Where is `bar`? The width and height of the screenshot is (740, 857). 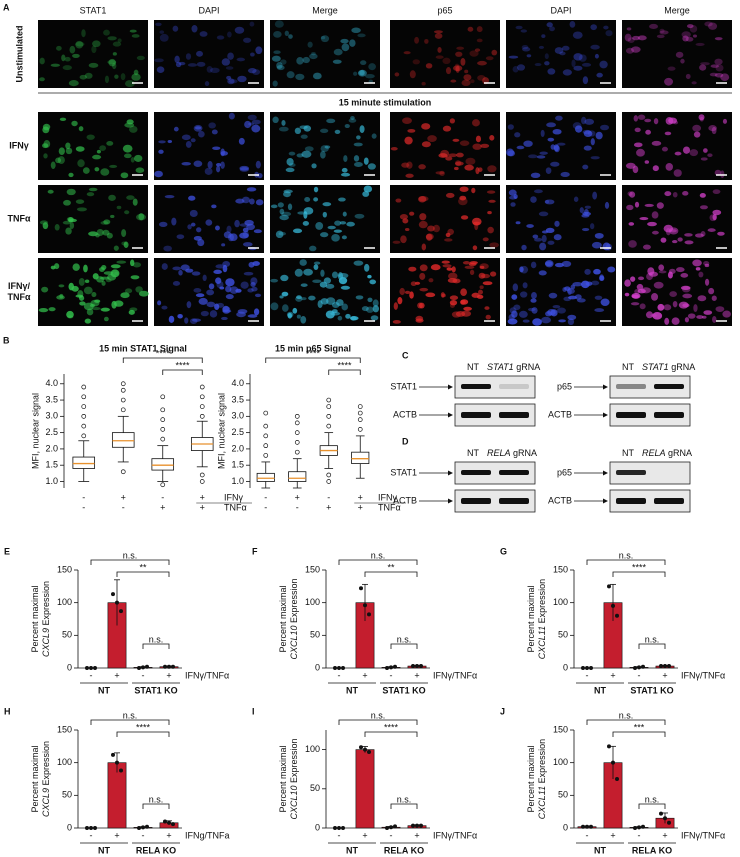
bar is located at coordinates (365, 789).